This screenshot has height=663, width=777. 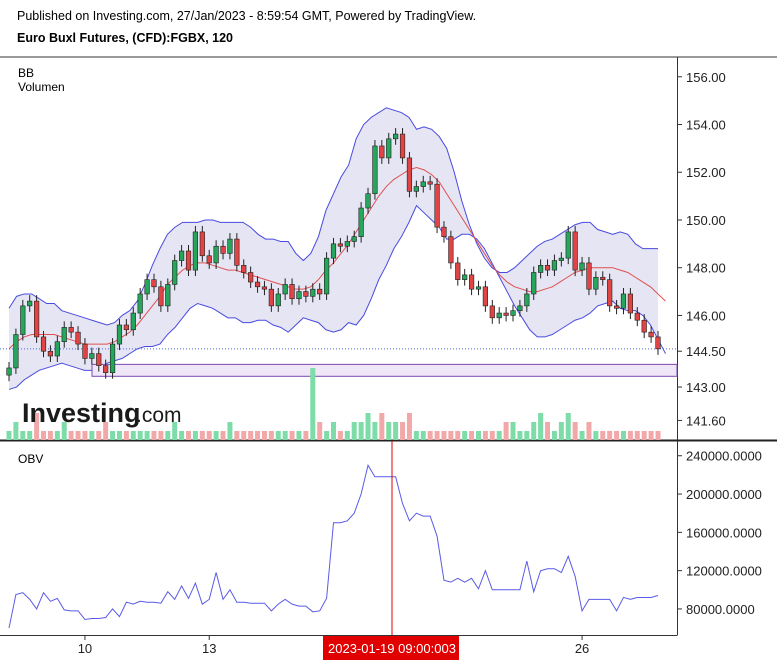 What do you see at coordinates (706, 268) in the screenshot?
I see `price-tick-label: 148.00` at bounding box center [706, 268].